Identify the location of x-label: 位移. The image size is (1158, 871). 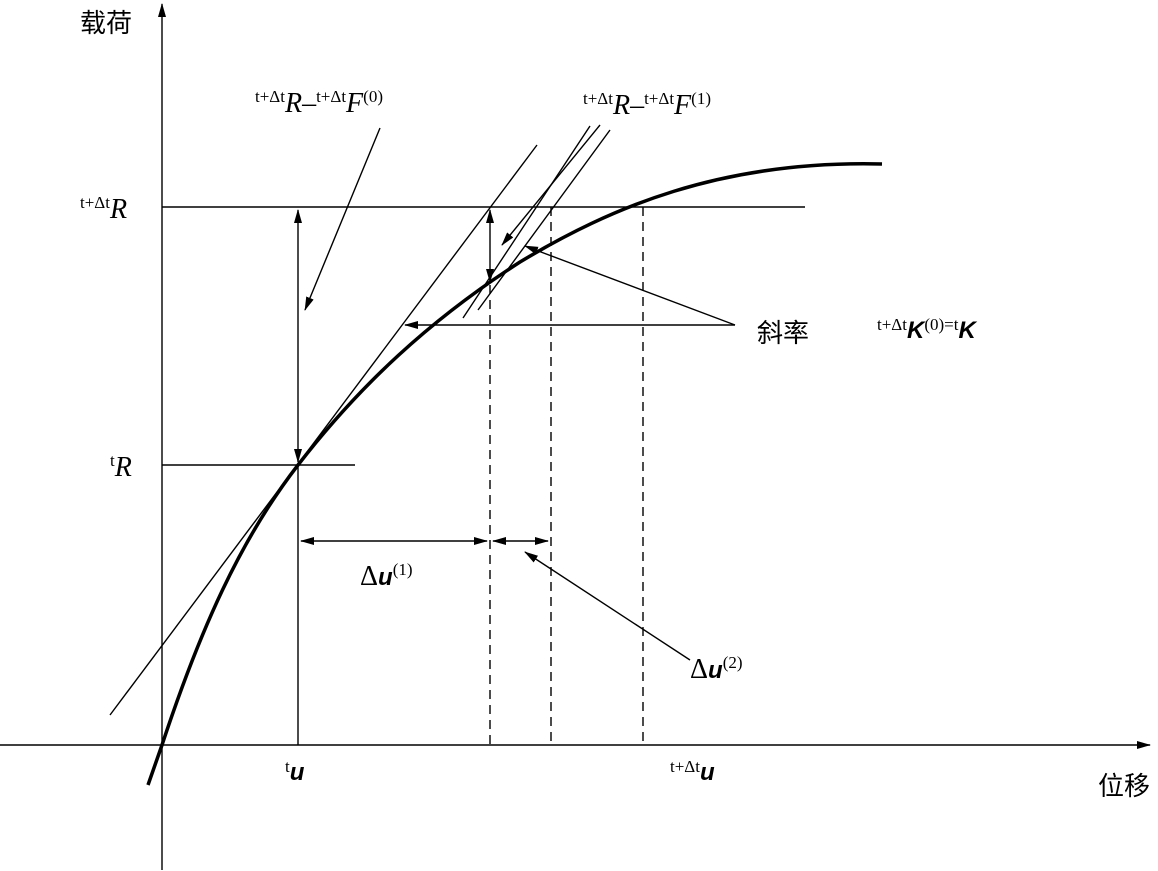
(1124, 787).